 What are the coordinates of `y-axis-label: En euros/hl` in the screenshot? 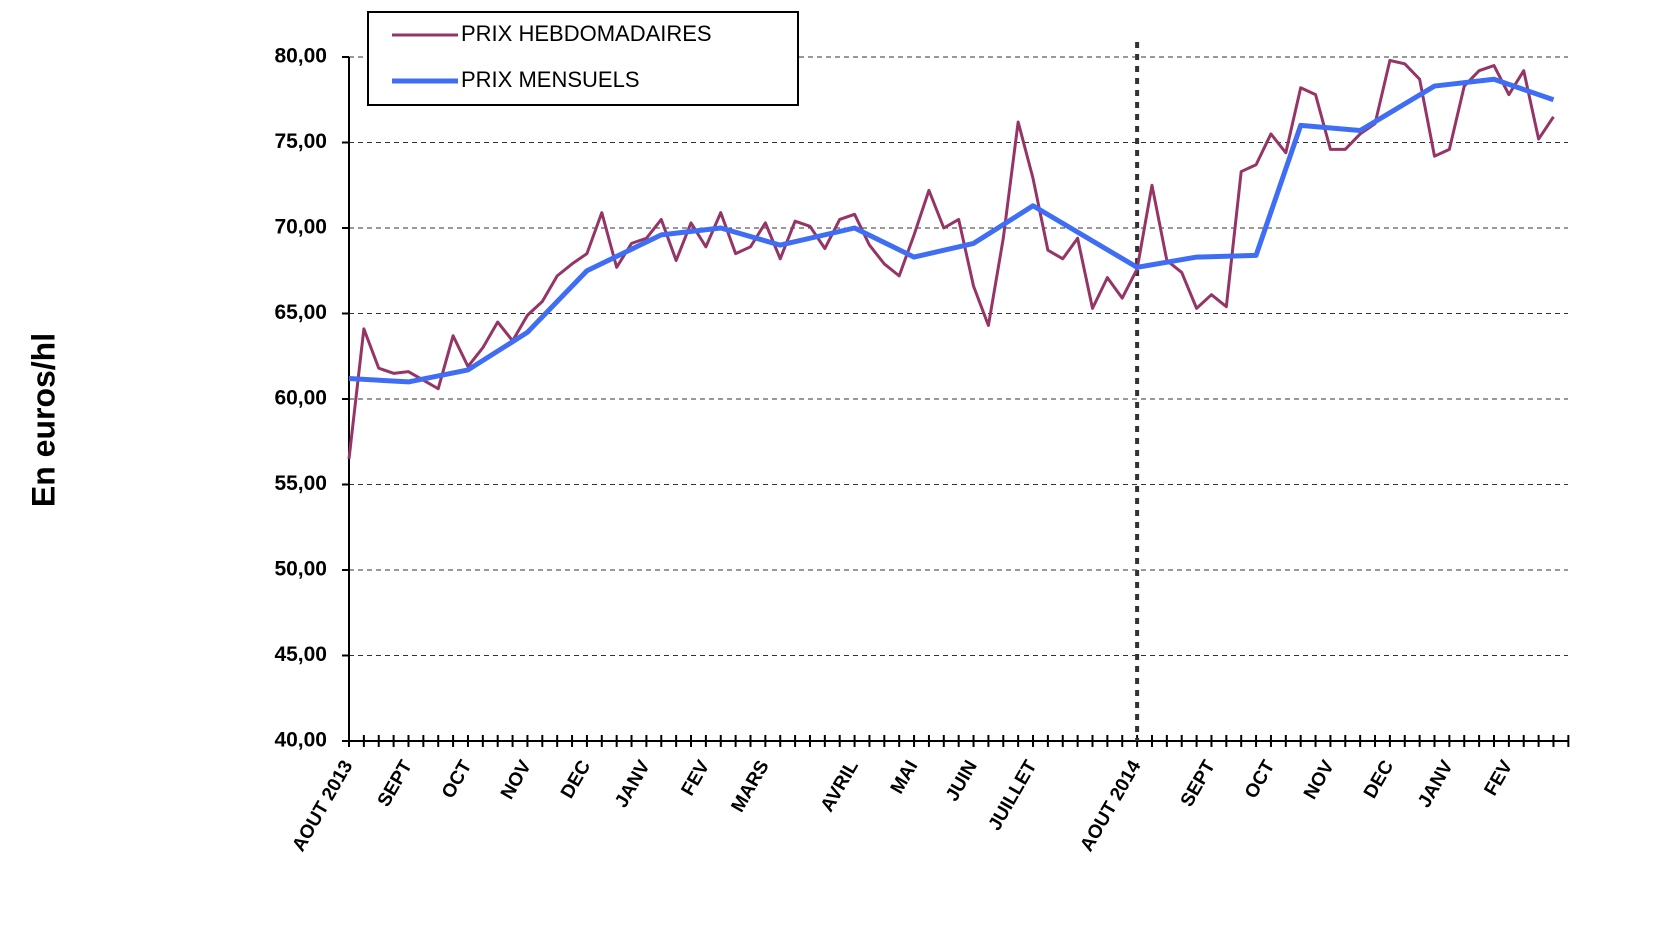 It's located at (43, 420).